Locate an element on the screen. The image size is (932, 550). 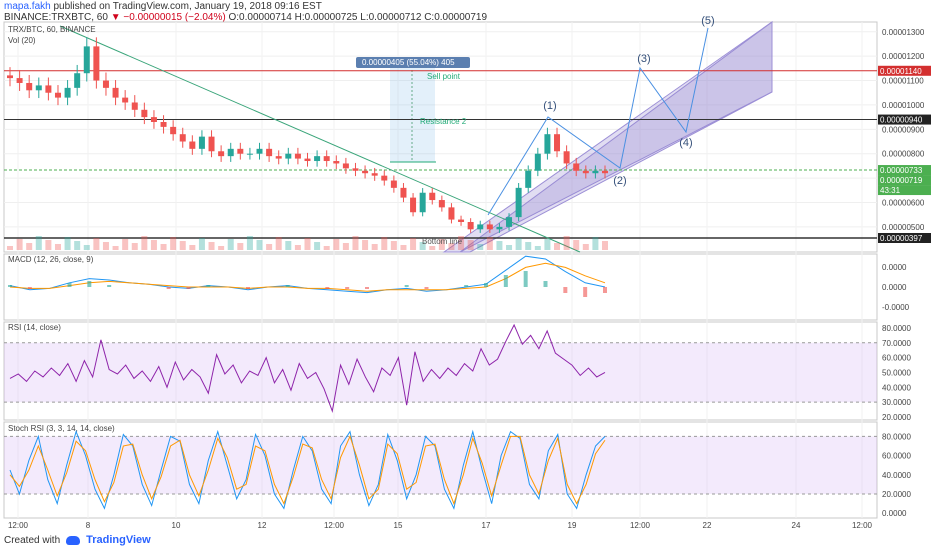
wave-label: (3) is located at coordinates (643, 59).